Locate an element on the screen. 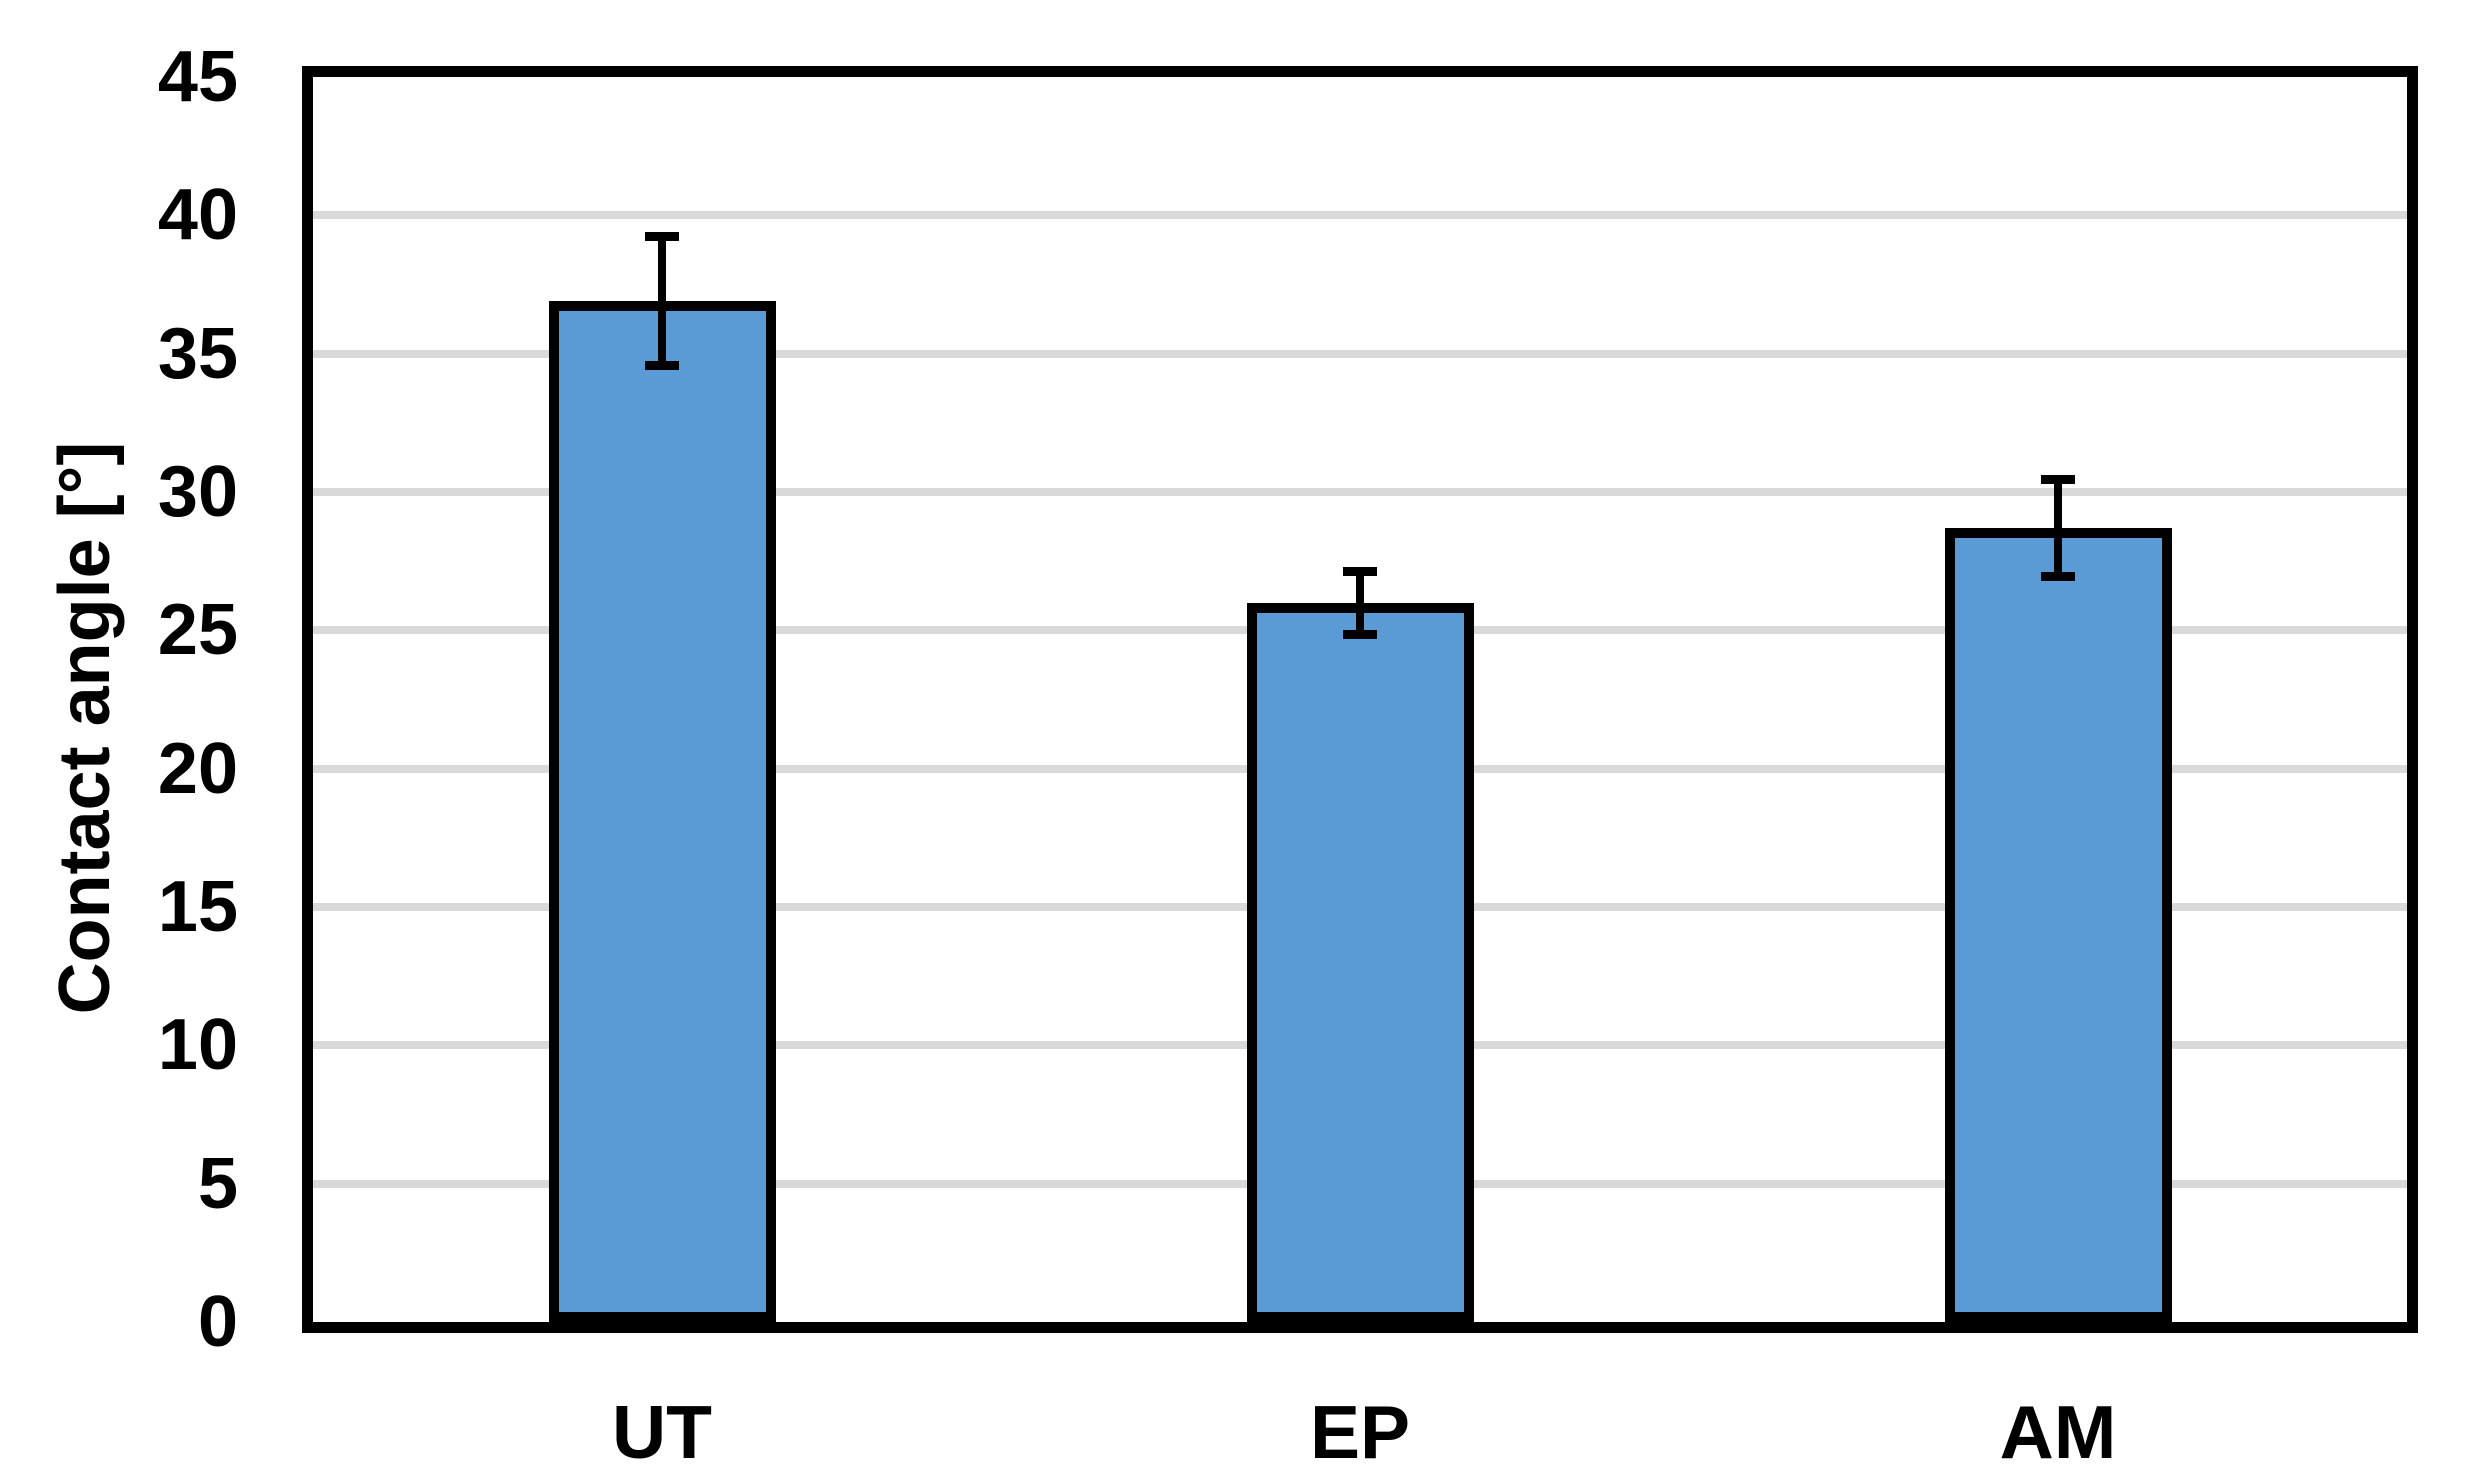 This screenshot has width=2485, height=1484. error-bar-bottom-cap-AM is located at coordinates (2058, 576).